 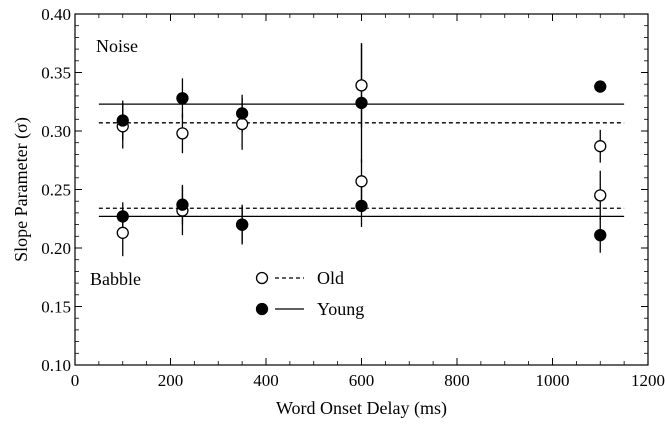 I want to click on x-tick-label: 200, so click(x=171, y=380).